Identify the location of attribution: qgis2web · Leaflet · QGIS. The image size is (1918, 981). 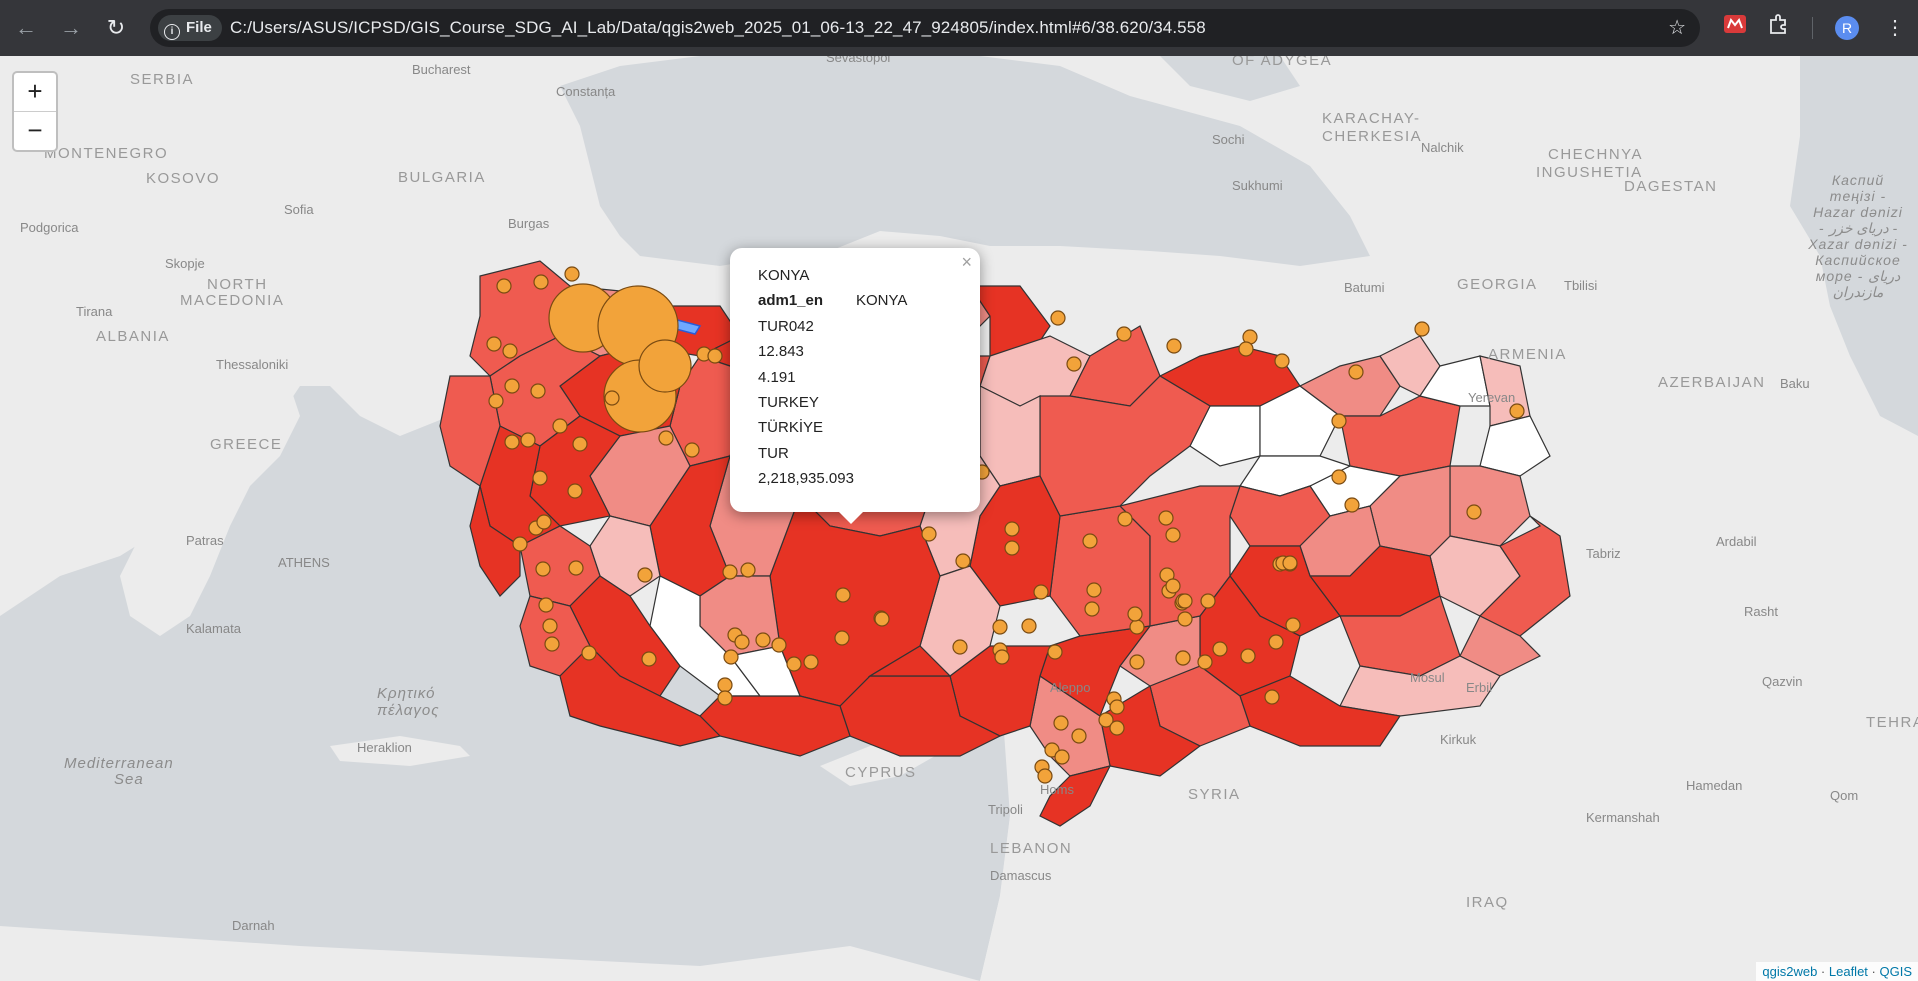
(1837, 971).